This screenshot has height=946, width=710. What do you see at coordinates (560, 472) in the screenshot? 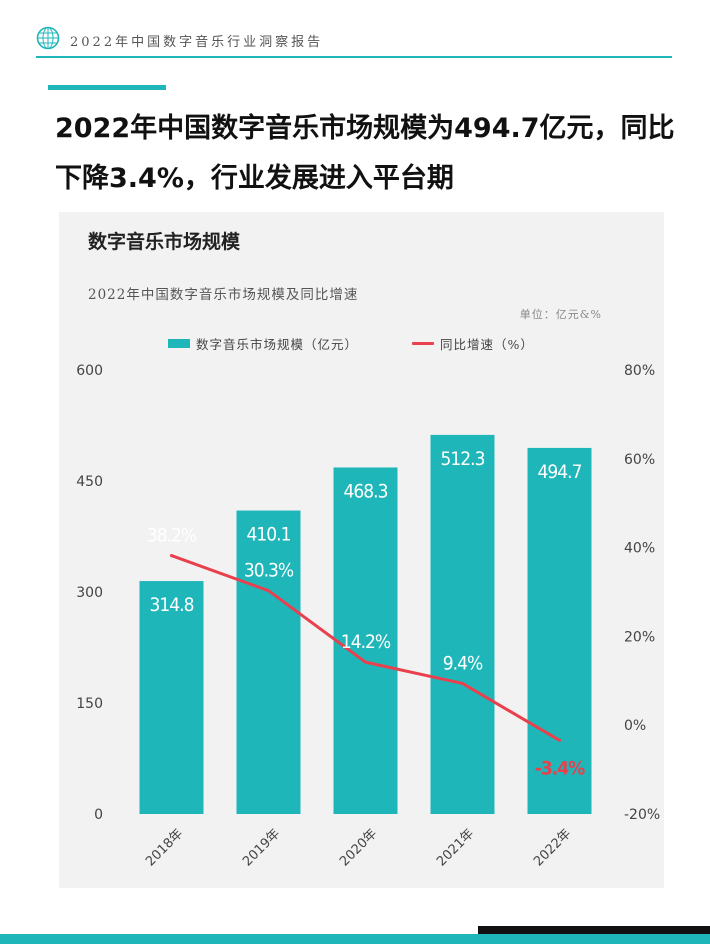
I see `bar-data-label: 494.7` at bounding box center [560, 472].